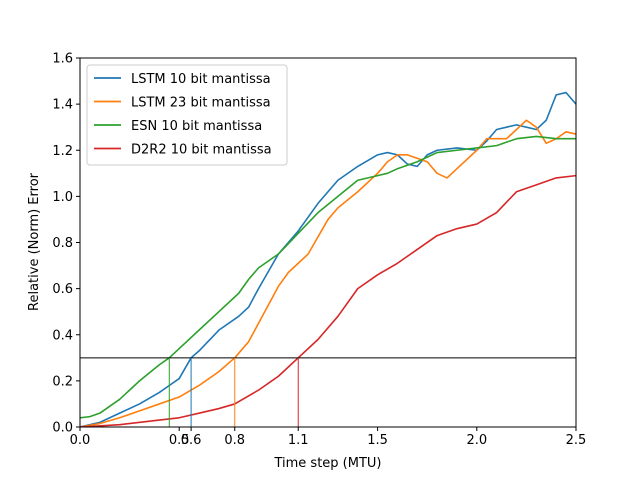 This screenshot has height=480, width=640. I want to click on legend-label: ESN 10 bit mantissa, so click(196, 126).